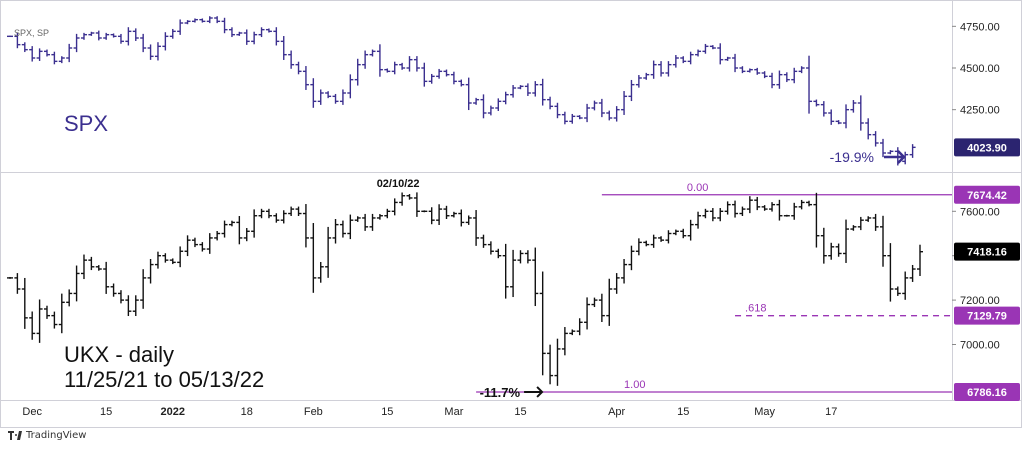 The height and width of the screenshot is (452, 1023). What do you see at coordinates (987, 147) in the screenshot?
I see `spx-last-value-tag-box` at bounding box center [987, 147].